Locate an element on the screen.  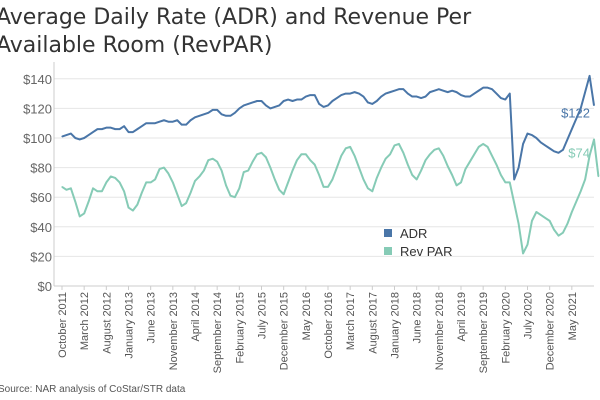
y-tick-label: $20 is located at coordinates (41, 256).